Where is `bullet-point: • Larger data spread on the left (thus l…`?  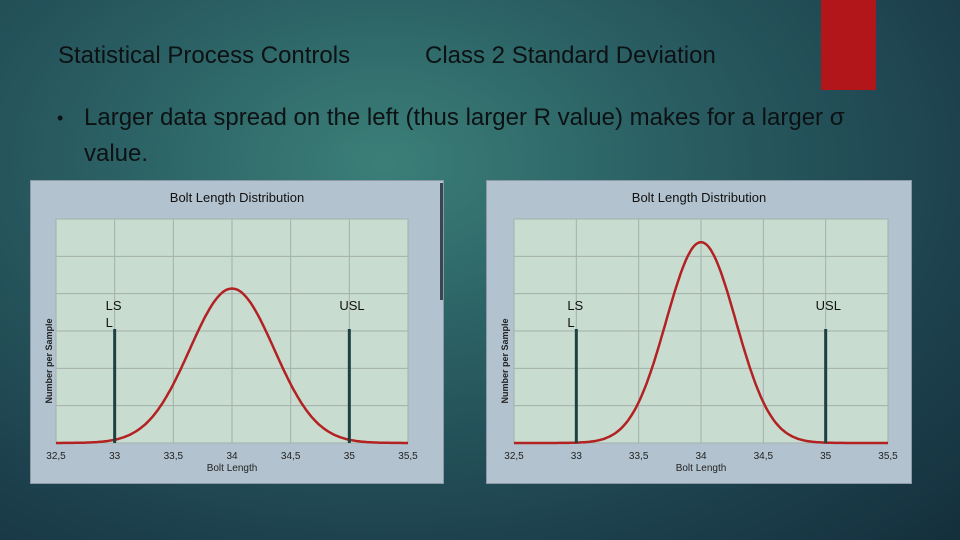
bullet-point: • Larger data spread on the left (thus l… is located at coordinates (467, 136).